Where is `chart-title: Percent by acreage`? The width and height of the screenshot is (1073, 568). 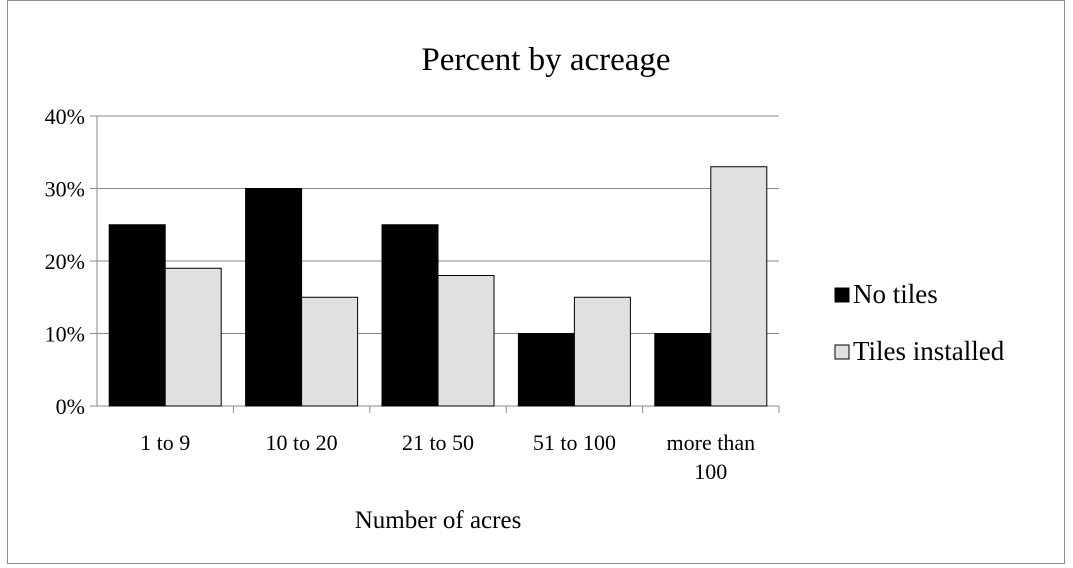
chart-title: Percent by acreage is located at coordinates (545, 60).